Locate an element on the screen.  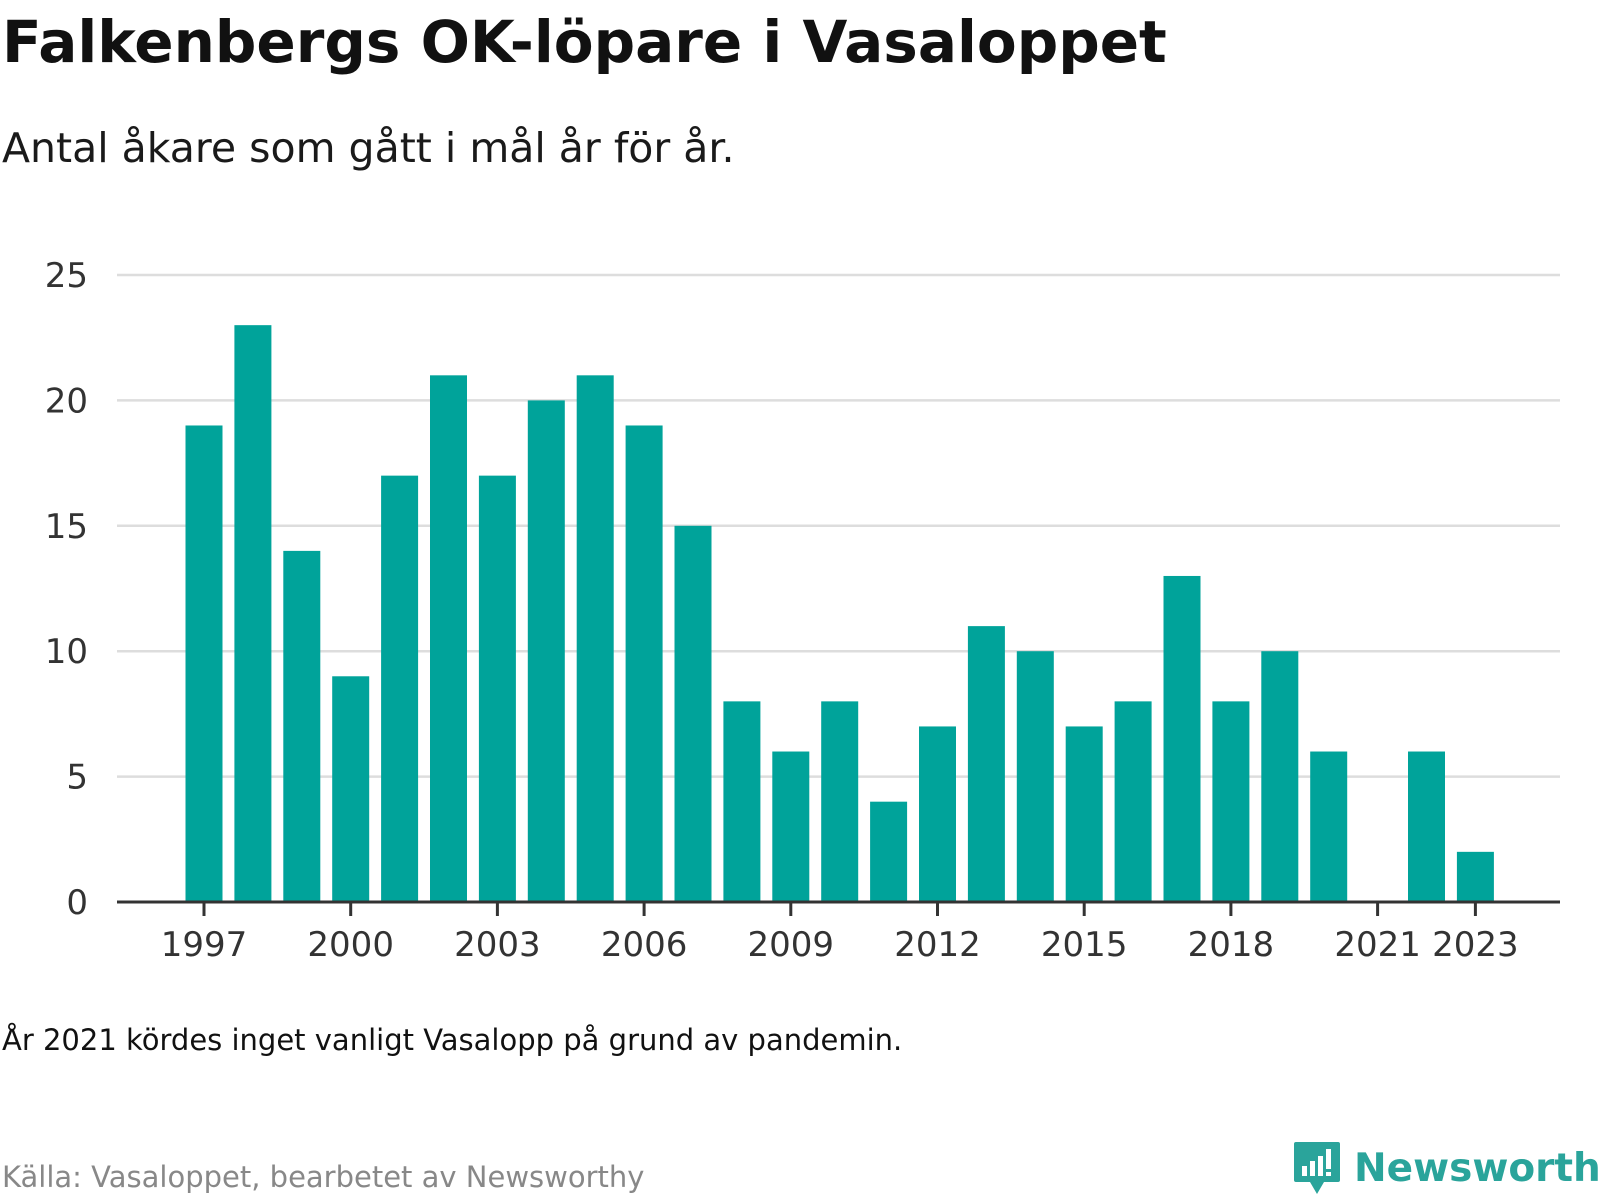
y-tick-label: 15 is located at coordinates (66, 527).